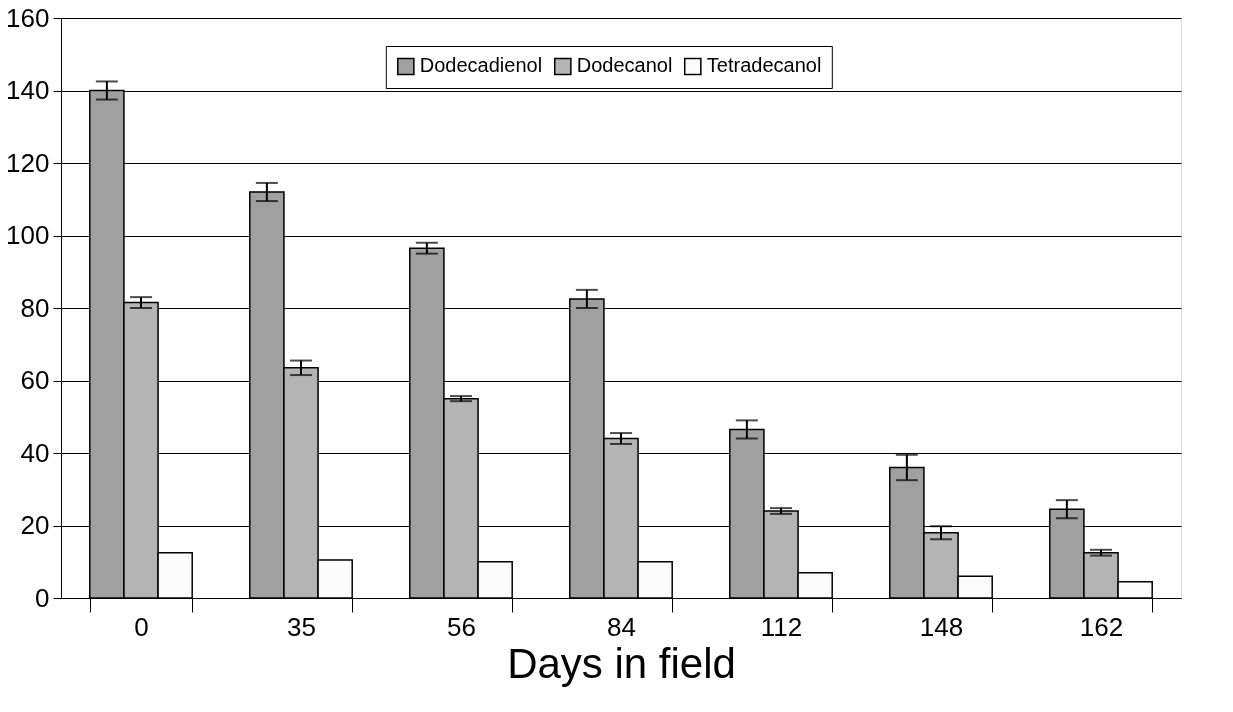 This screenshot has height=712, width=1233. Describe the element at coordinates (624, 65) in the screenshot. I see `legend-label: Dodecanol` at that location.